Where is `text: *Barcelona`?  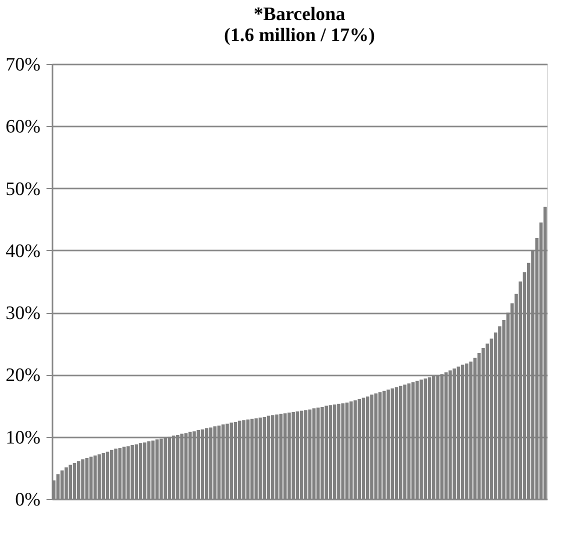
text: *Barcelona is located at coordinates (300, 14).